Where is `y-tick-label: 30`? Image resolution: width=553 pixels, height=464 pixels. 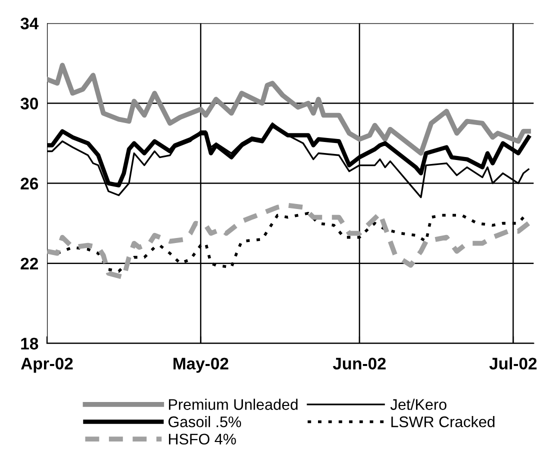
y-tick-label: 30 is located at coordinates (29, 104).